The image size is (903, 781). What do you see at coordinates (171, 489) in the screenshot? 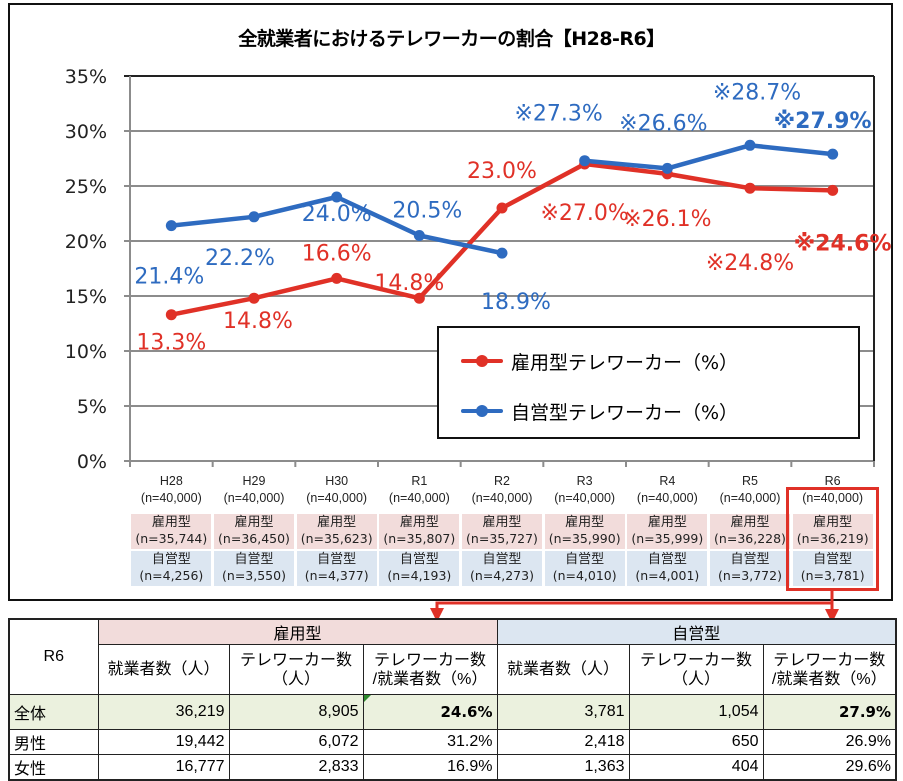
I see `x-category-label: H28 (n=40,000)` at bounding box center [171, 489].